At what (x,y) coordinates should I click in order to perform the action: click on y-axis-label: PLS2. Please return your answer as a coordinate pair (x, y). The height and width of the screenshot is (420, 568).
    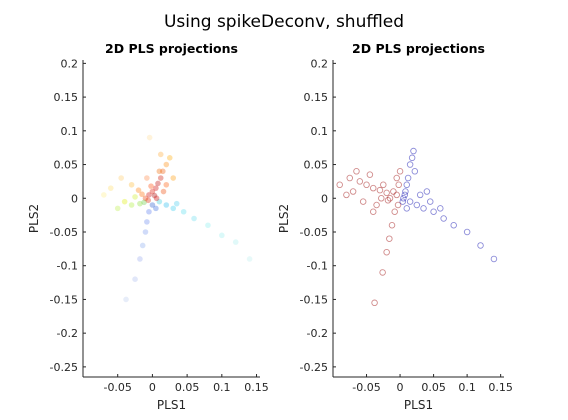
    Looking at the image, I should click on (34, 218).